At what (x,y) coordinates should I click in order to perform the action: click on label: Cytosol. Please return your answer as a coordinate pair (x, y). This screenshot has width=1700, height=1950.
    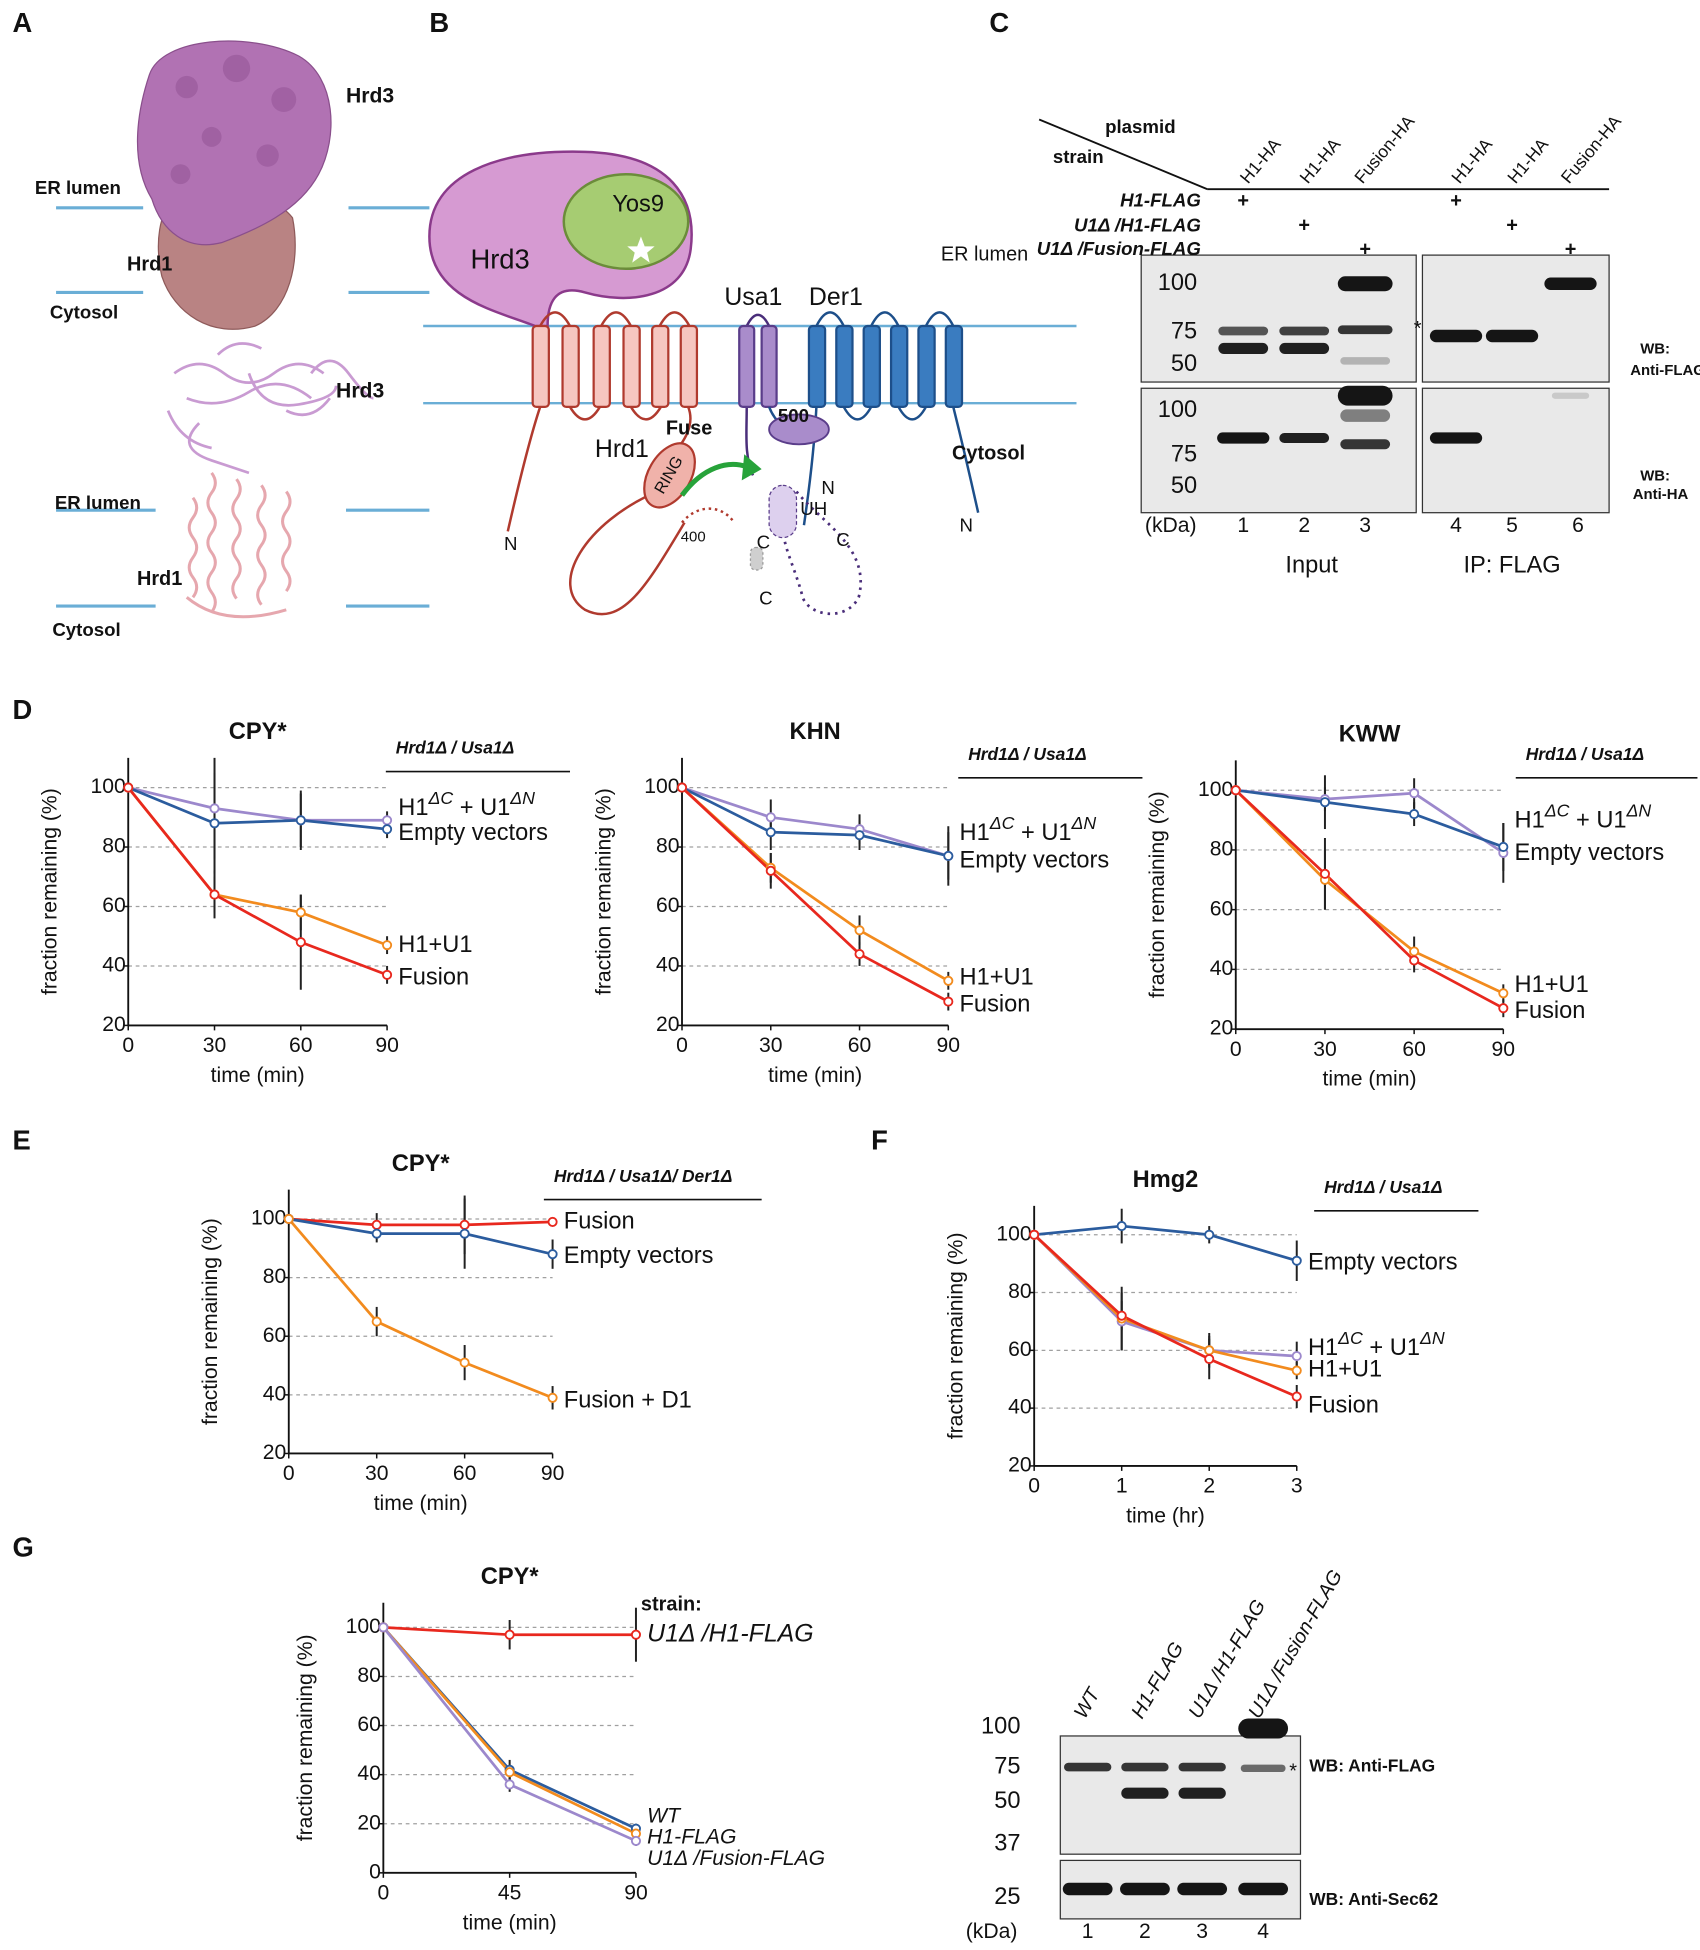
    Looking at the image, I should click on (84, 312).